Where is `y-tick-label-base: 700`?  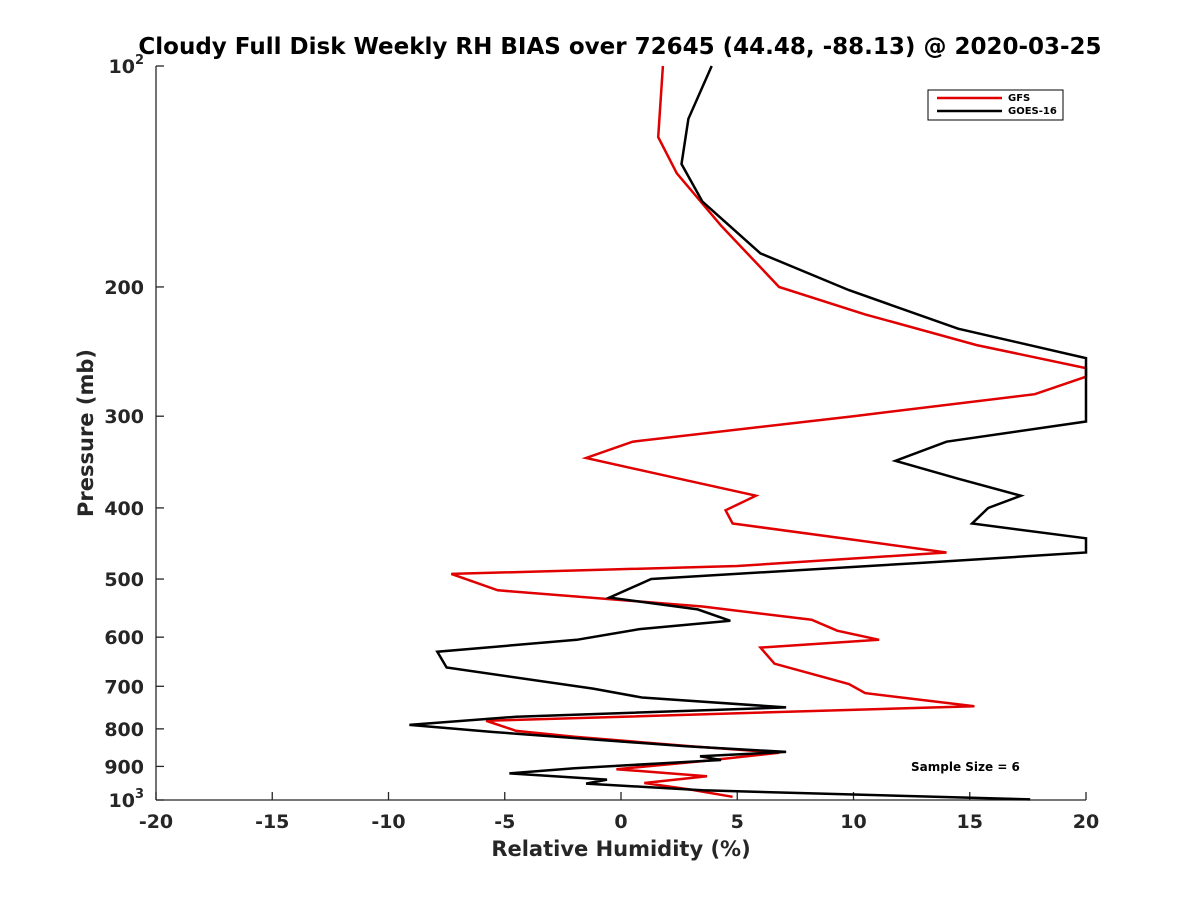 y-tick-label-base: 700 is located at coordinates (124, 687).